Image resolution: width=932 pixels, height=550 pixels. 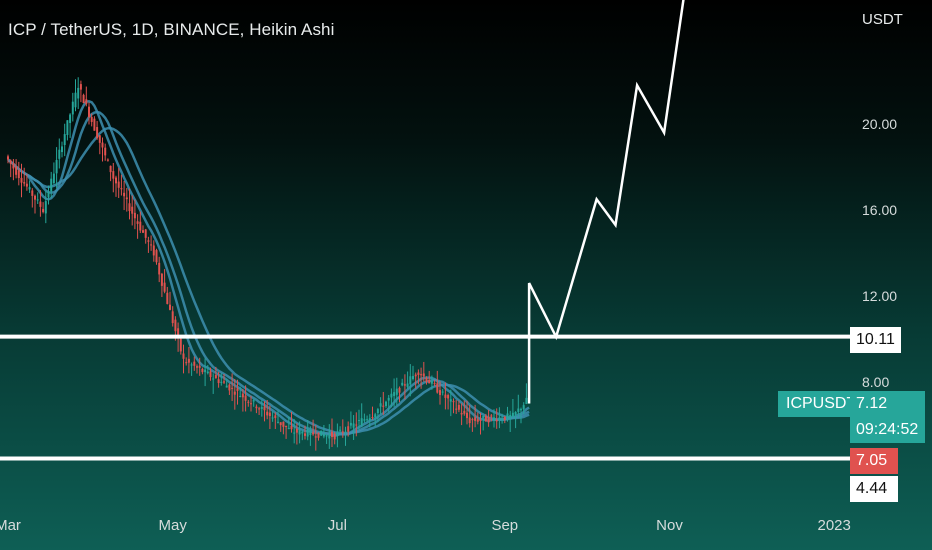 I want to click on symbol-name-tag: ICPUSDT, so click(x=821, y=404).